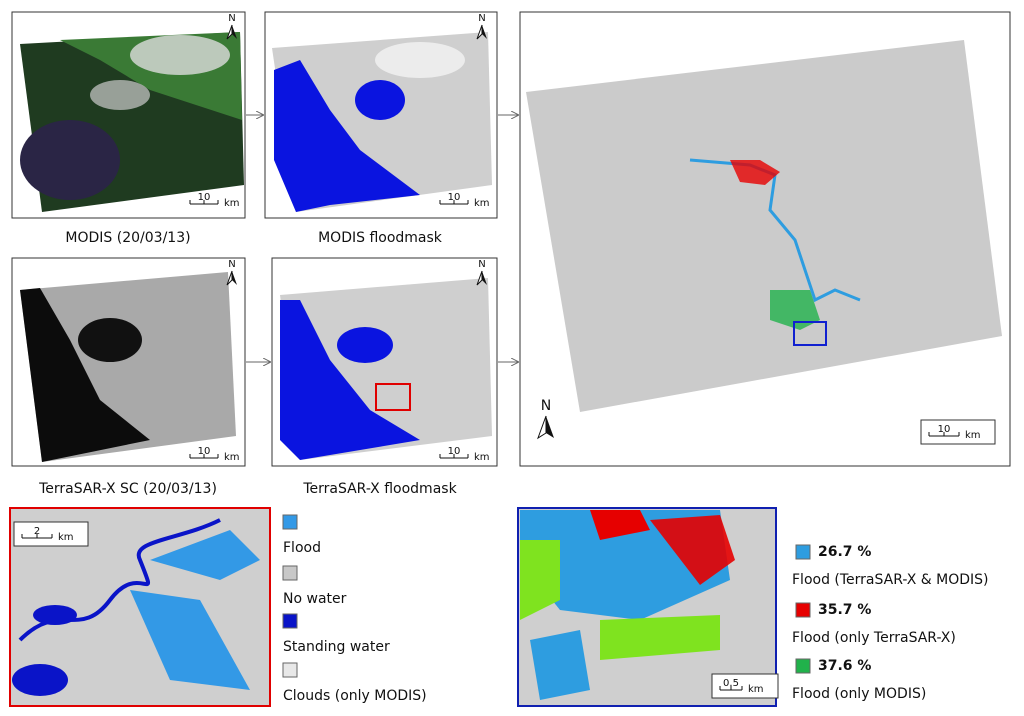 This screenshot has height=716, width=1024. I want to click on caption: MODIS floodmask, so click(380, 238).